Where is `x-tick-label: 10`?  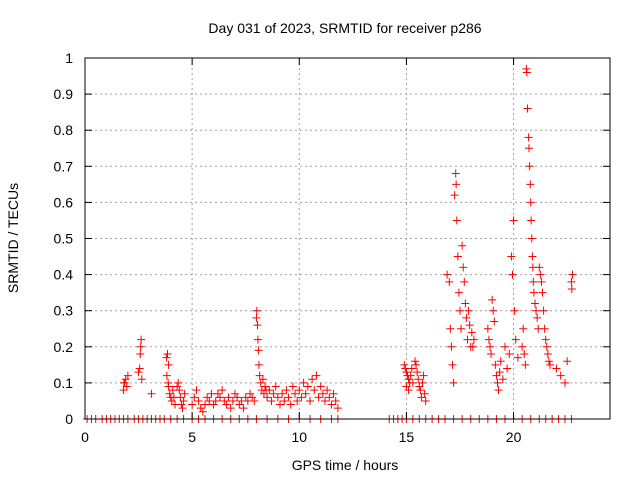
x-tick-label: 10 is located at coordinates (299, 437).